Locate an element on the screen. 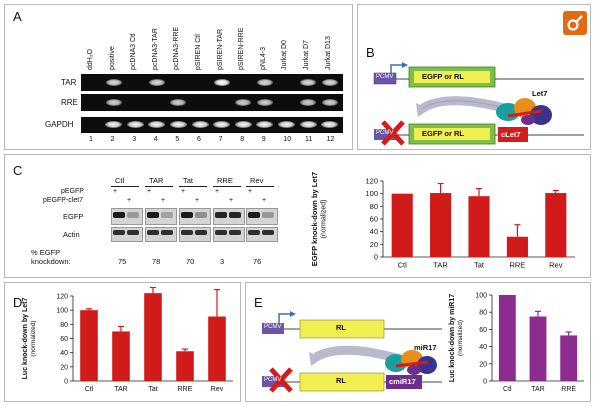 This screenshot has height=406, width=595. row-label-pegfp-clet7: pEGFP-clet7 is located at coordinates (63, 200).